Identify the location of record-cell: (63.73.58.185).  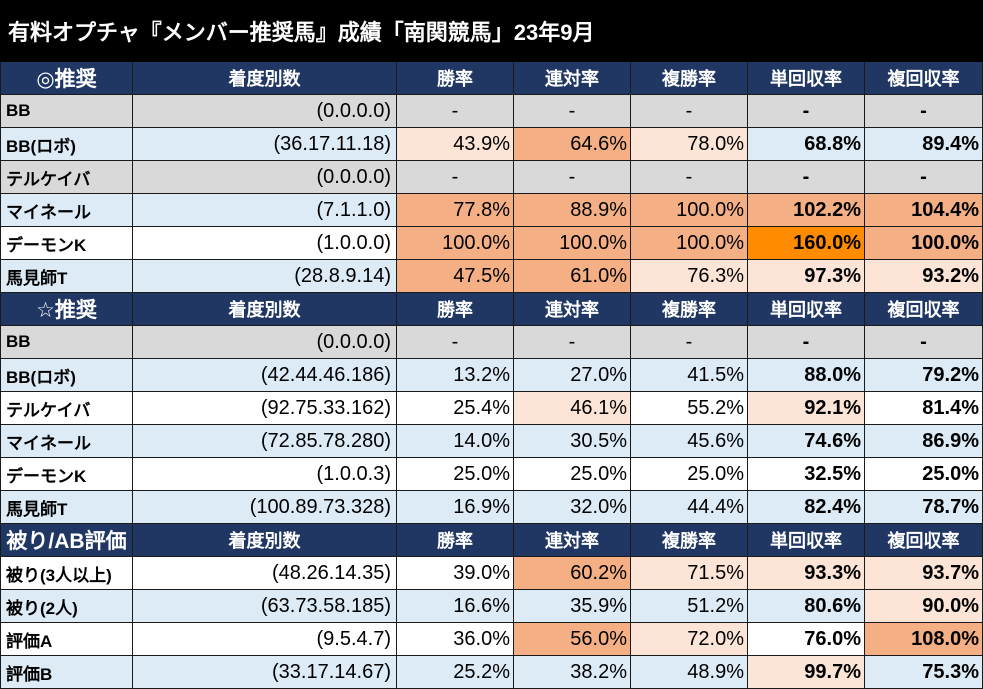
(265, 606).